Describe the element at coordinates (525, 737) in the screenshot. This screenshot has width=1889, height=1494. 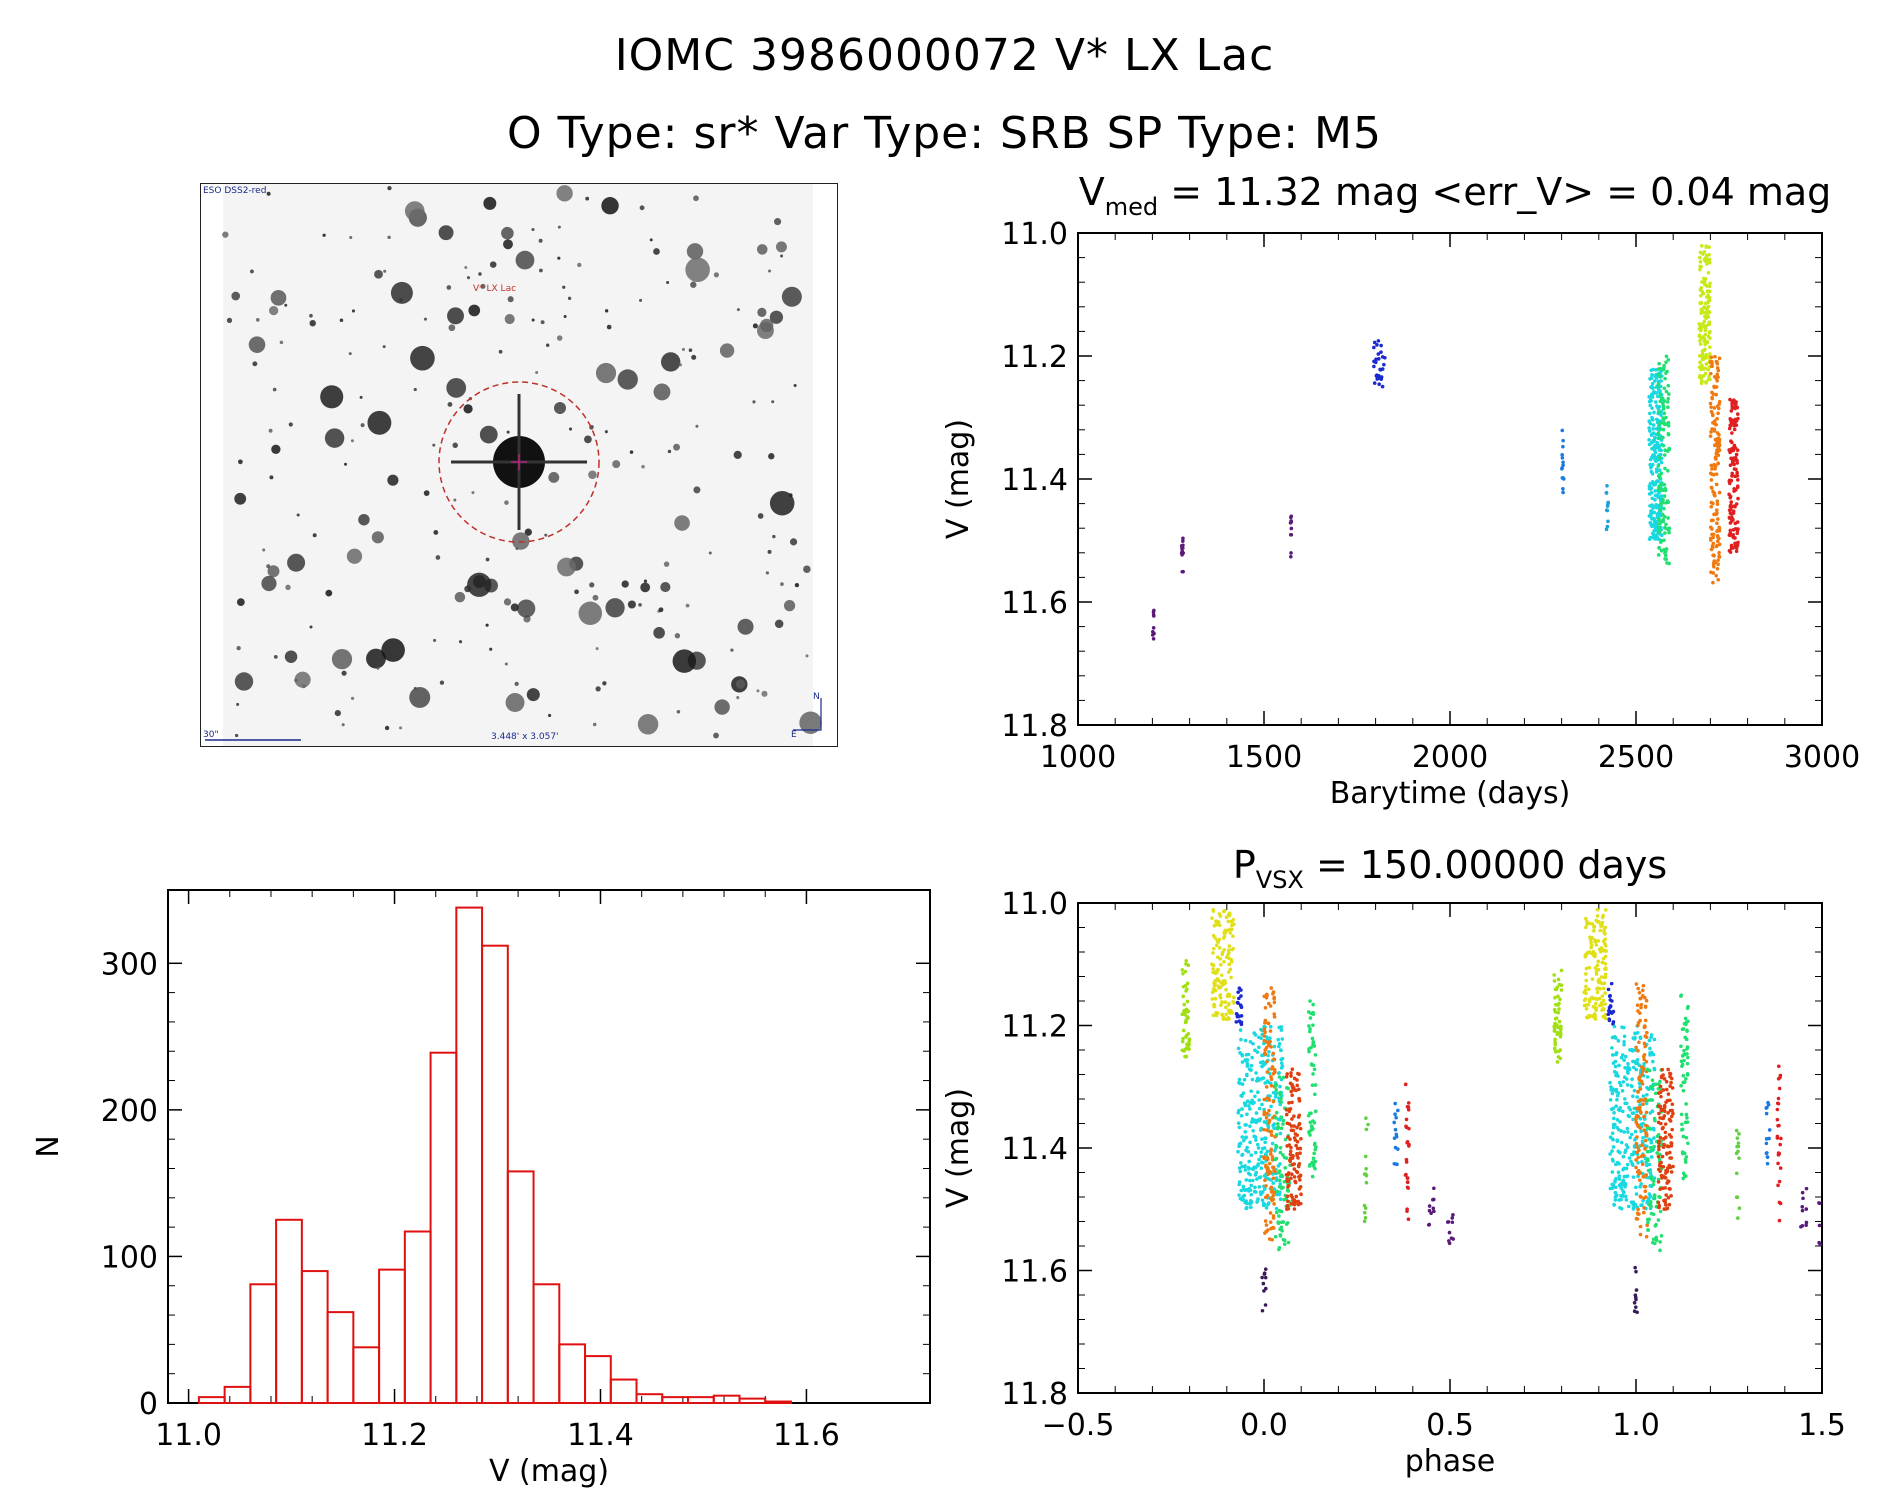
I see `fov-label: 3.448' x 3.057'` at that location.